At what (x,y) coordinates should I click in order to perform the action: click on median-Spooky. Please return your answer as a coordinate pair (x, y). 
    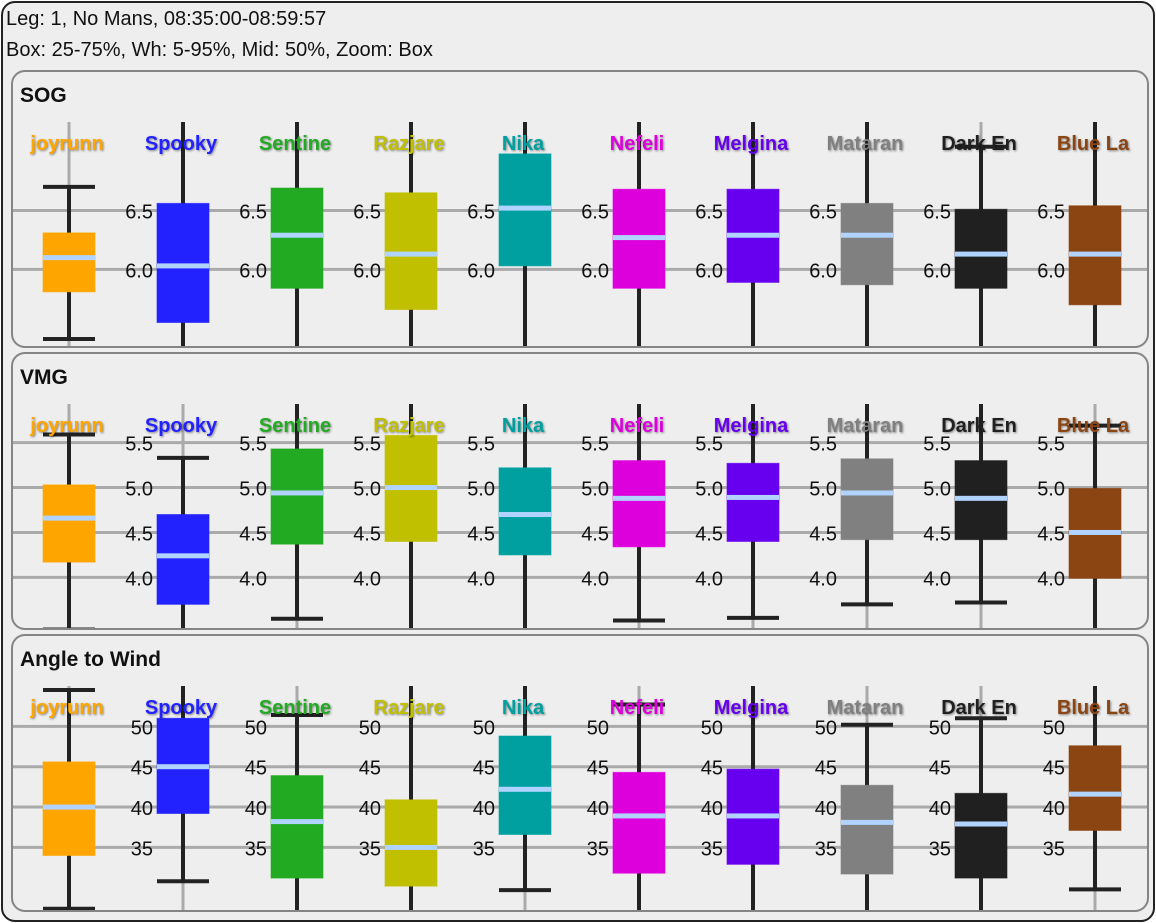
    Looking at the image, I should click on (183, 767).